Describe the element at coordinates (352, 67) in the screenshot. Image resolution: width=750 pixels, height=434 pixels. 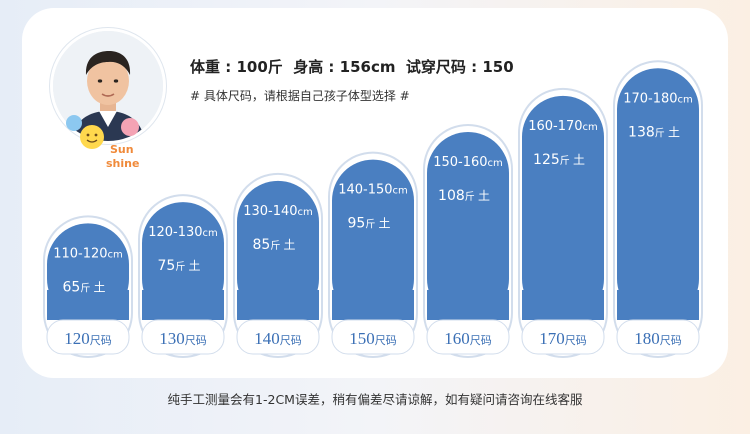
I see `model-info: 体重 : 100斤 身高 : 156cm 试穿尺码 : 150` at that location.